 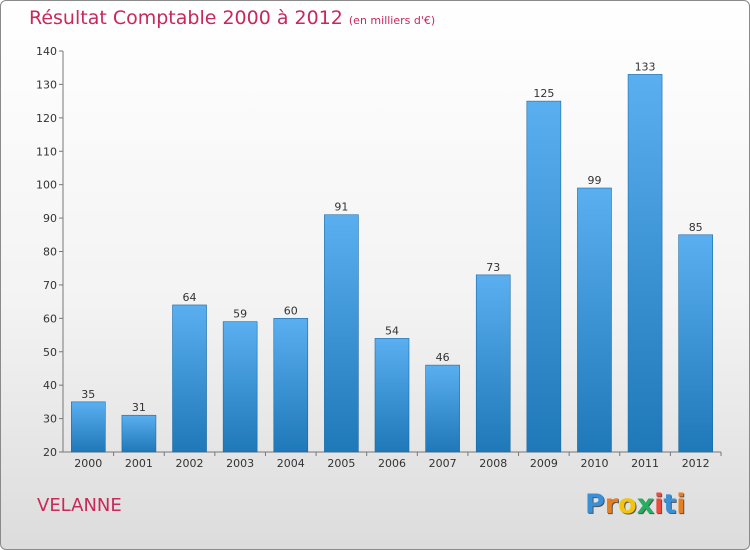 What do you see at coordinates (46, 185) in the screenshot?
I see `y-tick-label: 100` at bounding box center [46, 185].